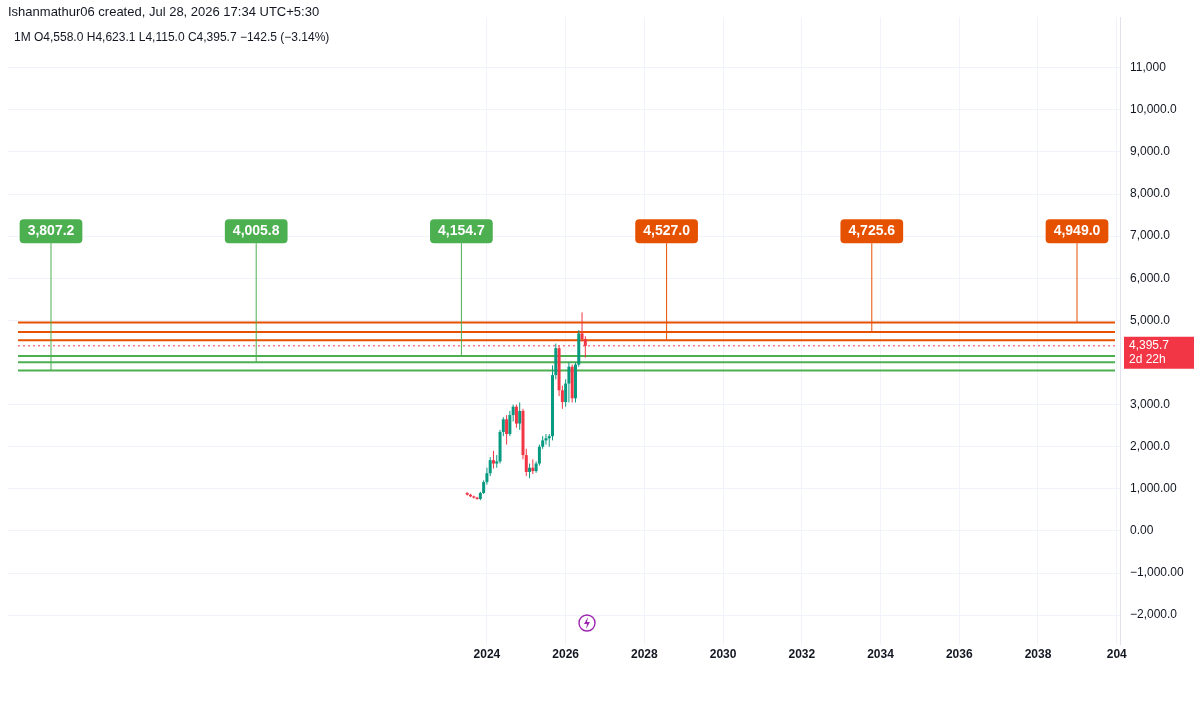 The image size is (1200, 708). Describe the element at coordinates (487, 654) in the screenshot. I see `x-tick-label: 2024` at that location.